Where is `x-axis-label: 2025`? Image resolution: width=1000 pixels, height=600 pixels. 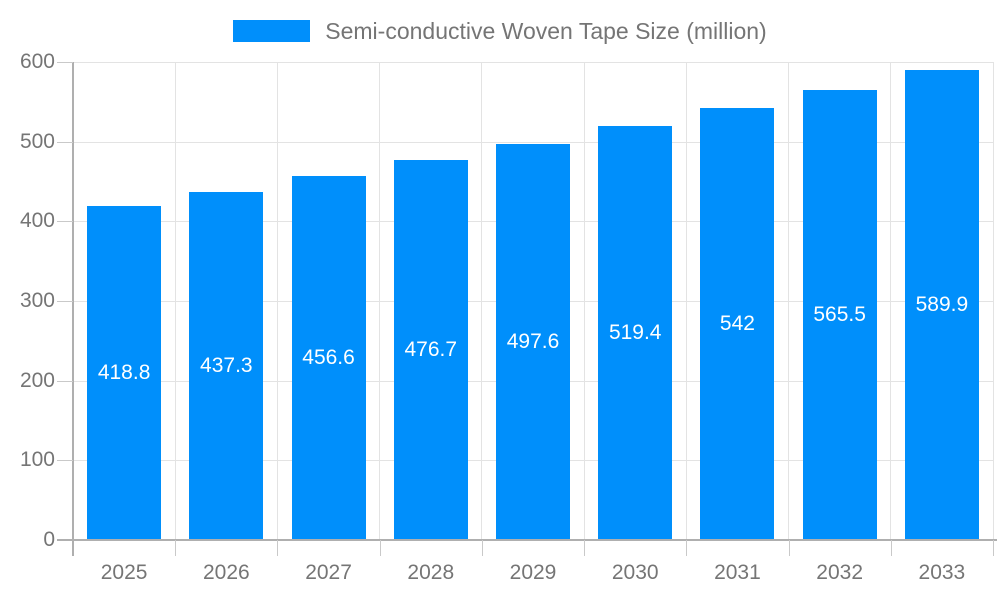 x-axis-label: 2025 is located at coordinates (124, 572).